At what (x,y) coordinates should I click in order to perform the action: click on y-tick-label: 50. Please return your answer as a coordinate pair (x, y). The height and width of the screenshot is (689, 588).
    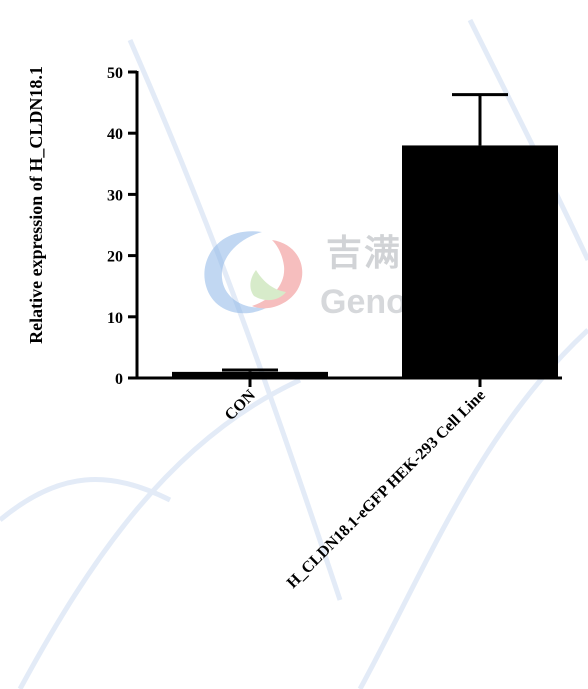
    Looking at the image, I should click on (115, 73).